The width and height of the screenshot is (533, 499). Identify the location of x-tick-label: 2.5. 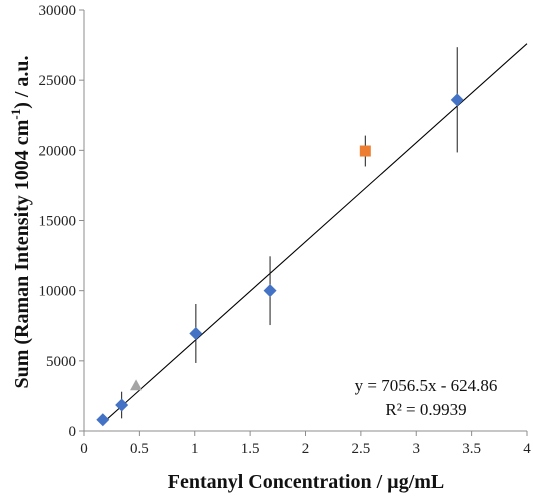
(361, 449).